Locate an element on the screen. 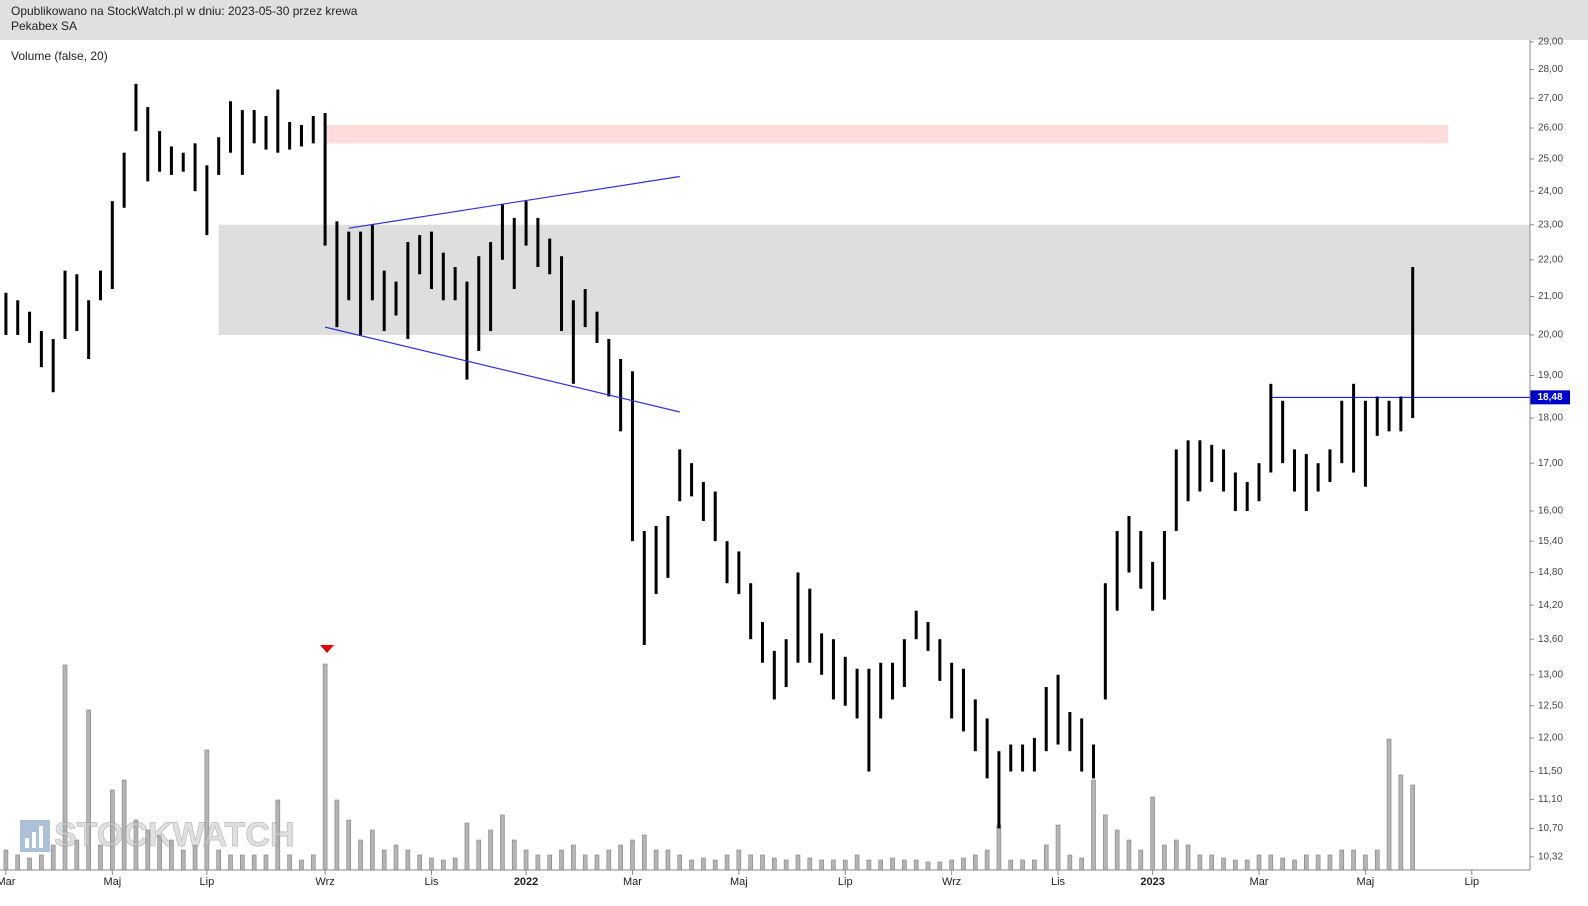 This screenshot has width=1588, height=906. indicator-label: Volume (false, 20) is located at coordinates (59, 56).